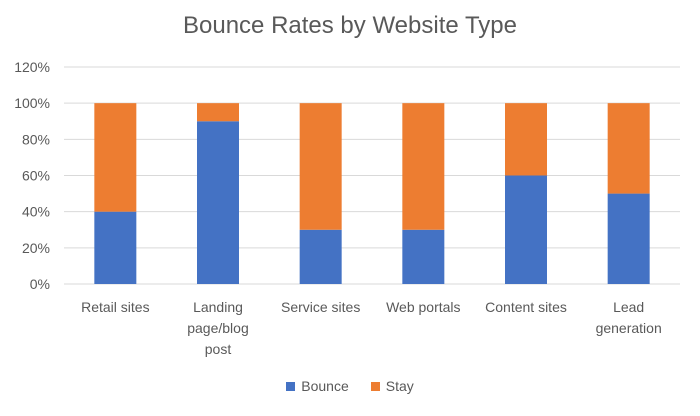 This screenshot has width=700, height=416. I want to click on chart-title: Bounce Rates by Website Type, so click(350, 25).